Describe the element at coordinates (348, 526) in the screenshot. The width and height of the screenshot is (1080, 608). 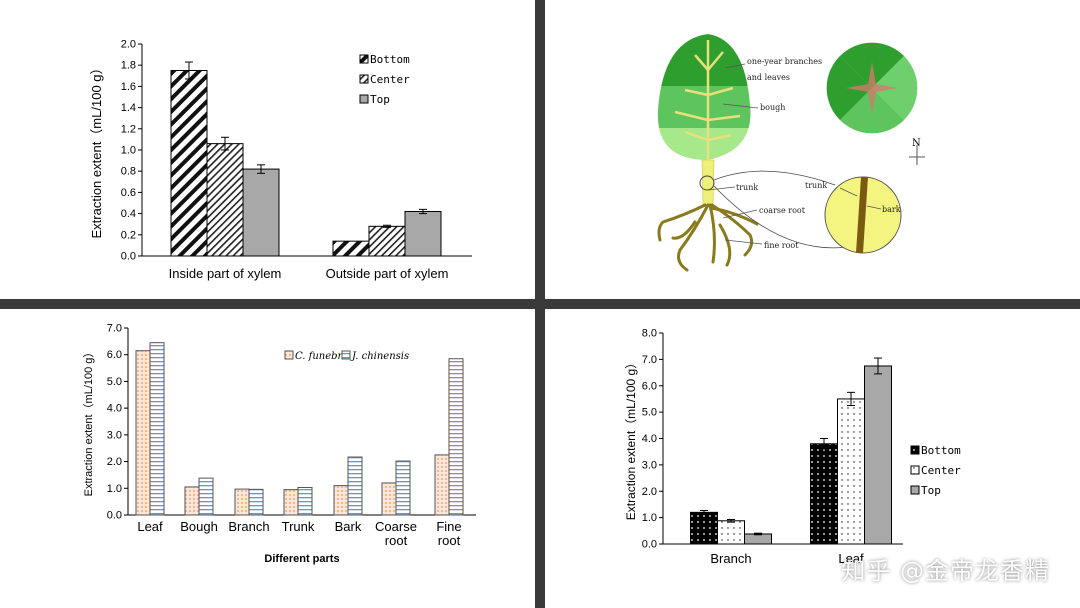
I see `x-category-label: Bark` at that location.